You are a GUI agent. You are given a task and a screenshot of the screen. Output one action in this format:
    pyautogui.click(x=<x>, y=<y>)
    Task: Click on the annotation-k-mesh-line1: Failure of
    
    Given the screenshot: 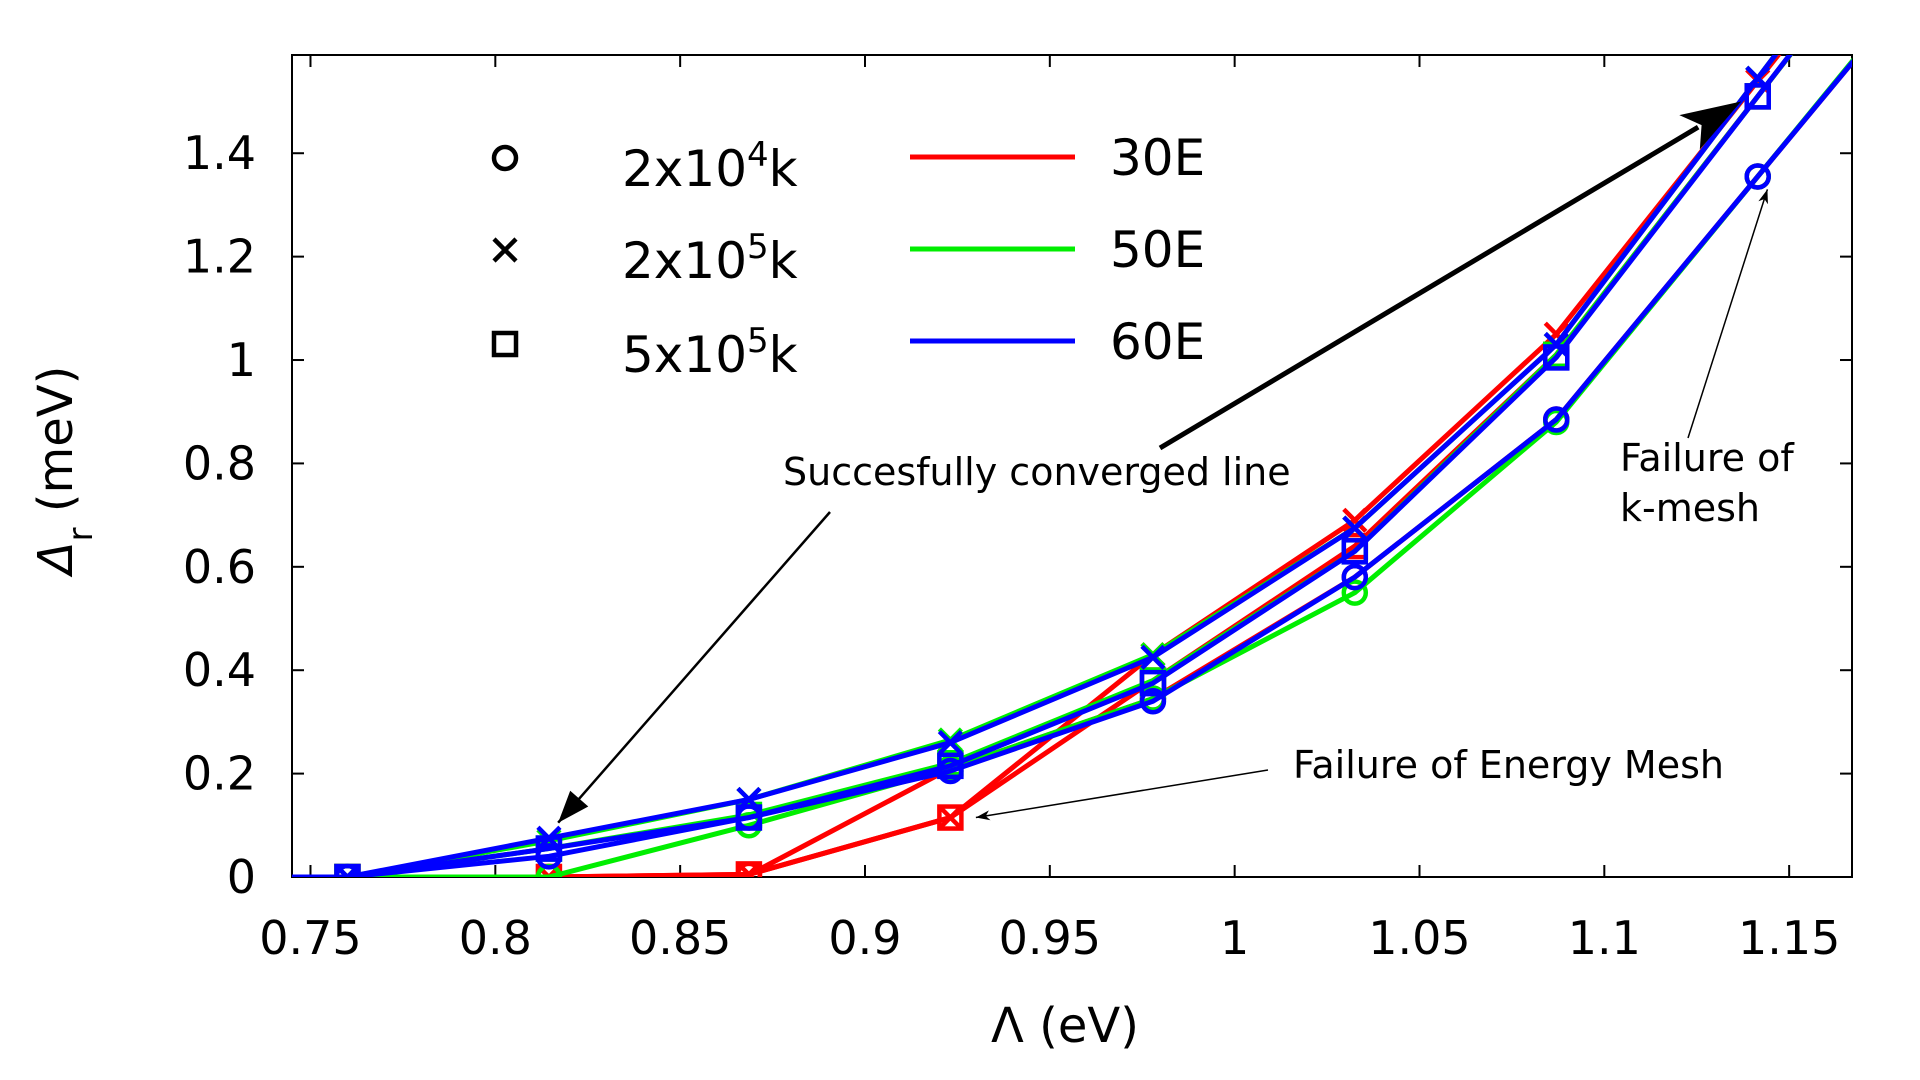 What is the action you would take?
    pyautogui.click(x=1707, y=458)
    